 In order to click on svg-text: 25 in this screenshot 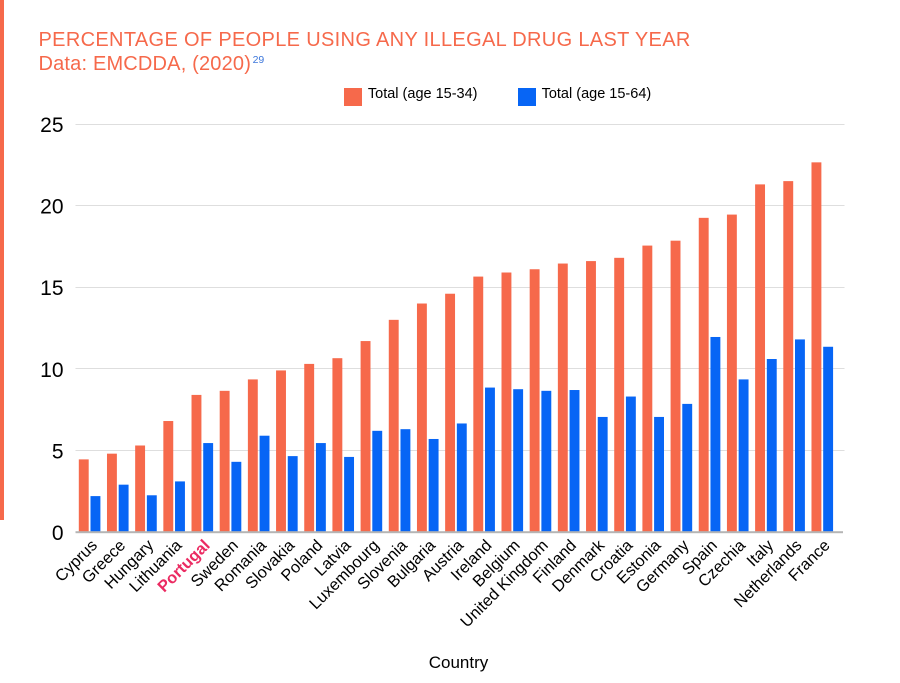, I will do `click(51, 125)`.